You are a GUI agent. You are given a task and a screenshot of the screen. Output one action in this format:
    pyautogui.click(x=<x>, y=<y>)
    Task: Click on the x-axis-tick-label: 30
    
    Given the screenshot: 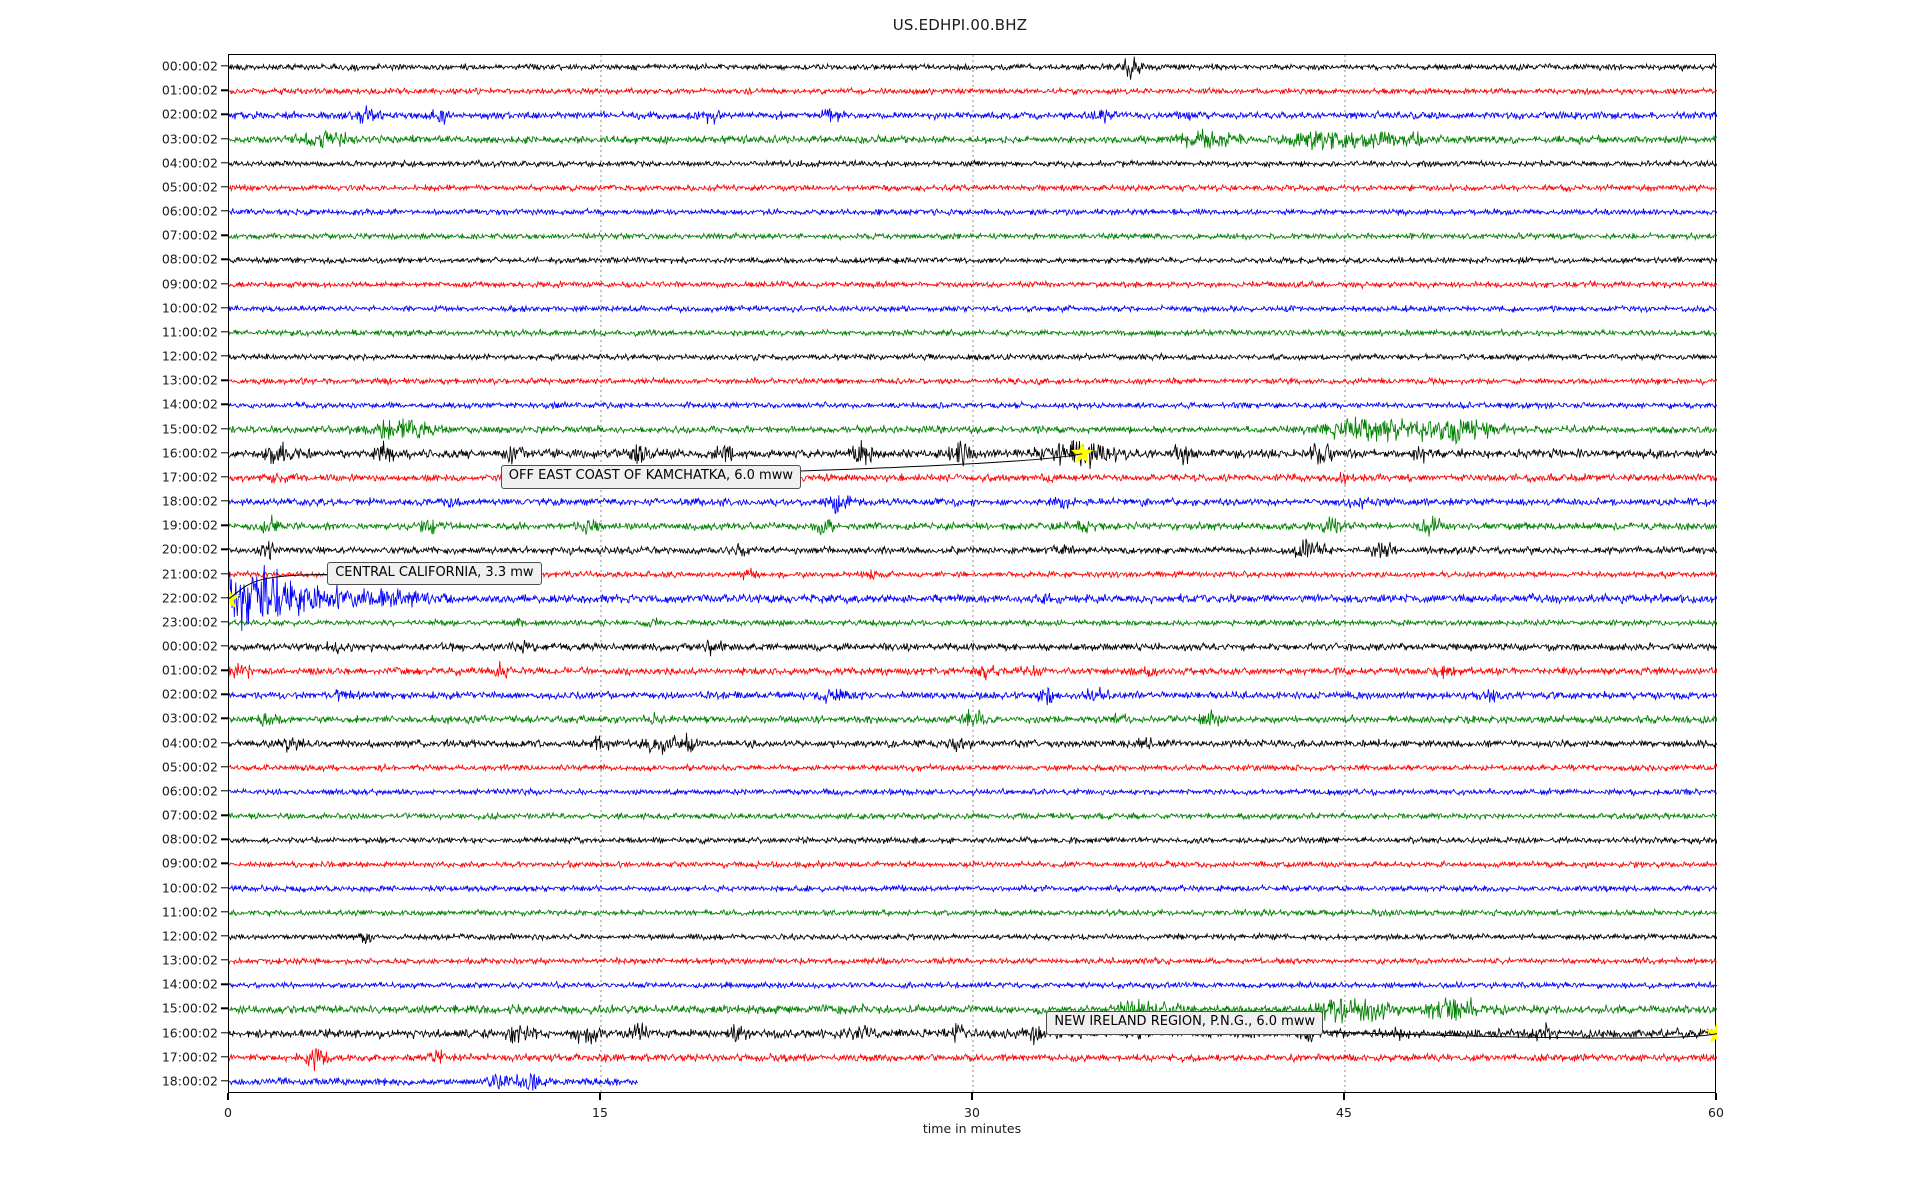 What is the action you would take?
    pyautogui.click(x=972, y=1112)
    